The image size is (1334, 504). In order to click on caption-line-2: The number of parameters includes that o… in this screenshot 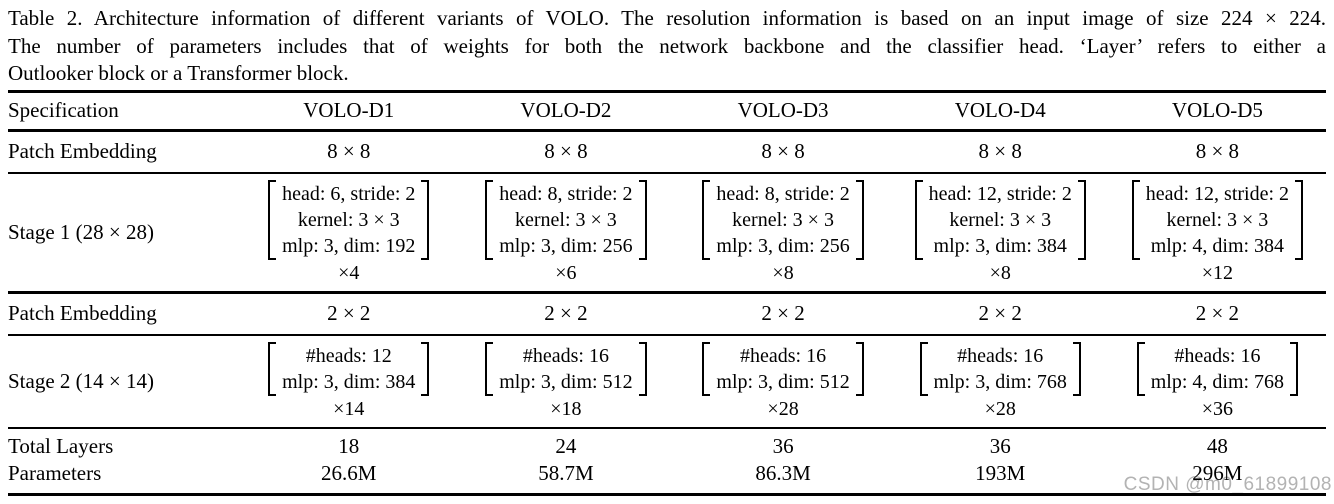, I will do `click(667, 45)`.